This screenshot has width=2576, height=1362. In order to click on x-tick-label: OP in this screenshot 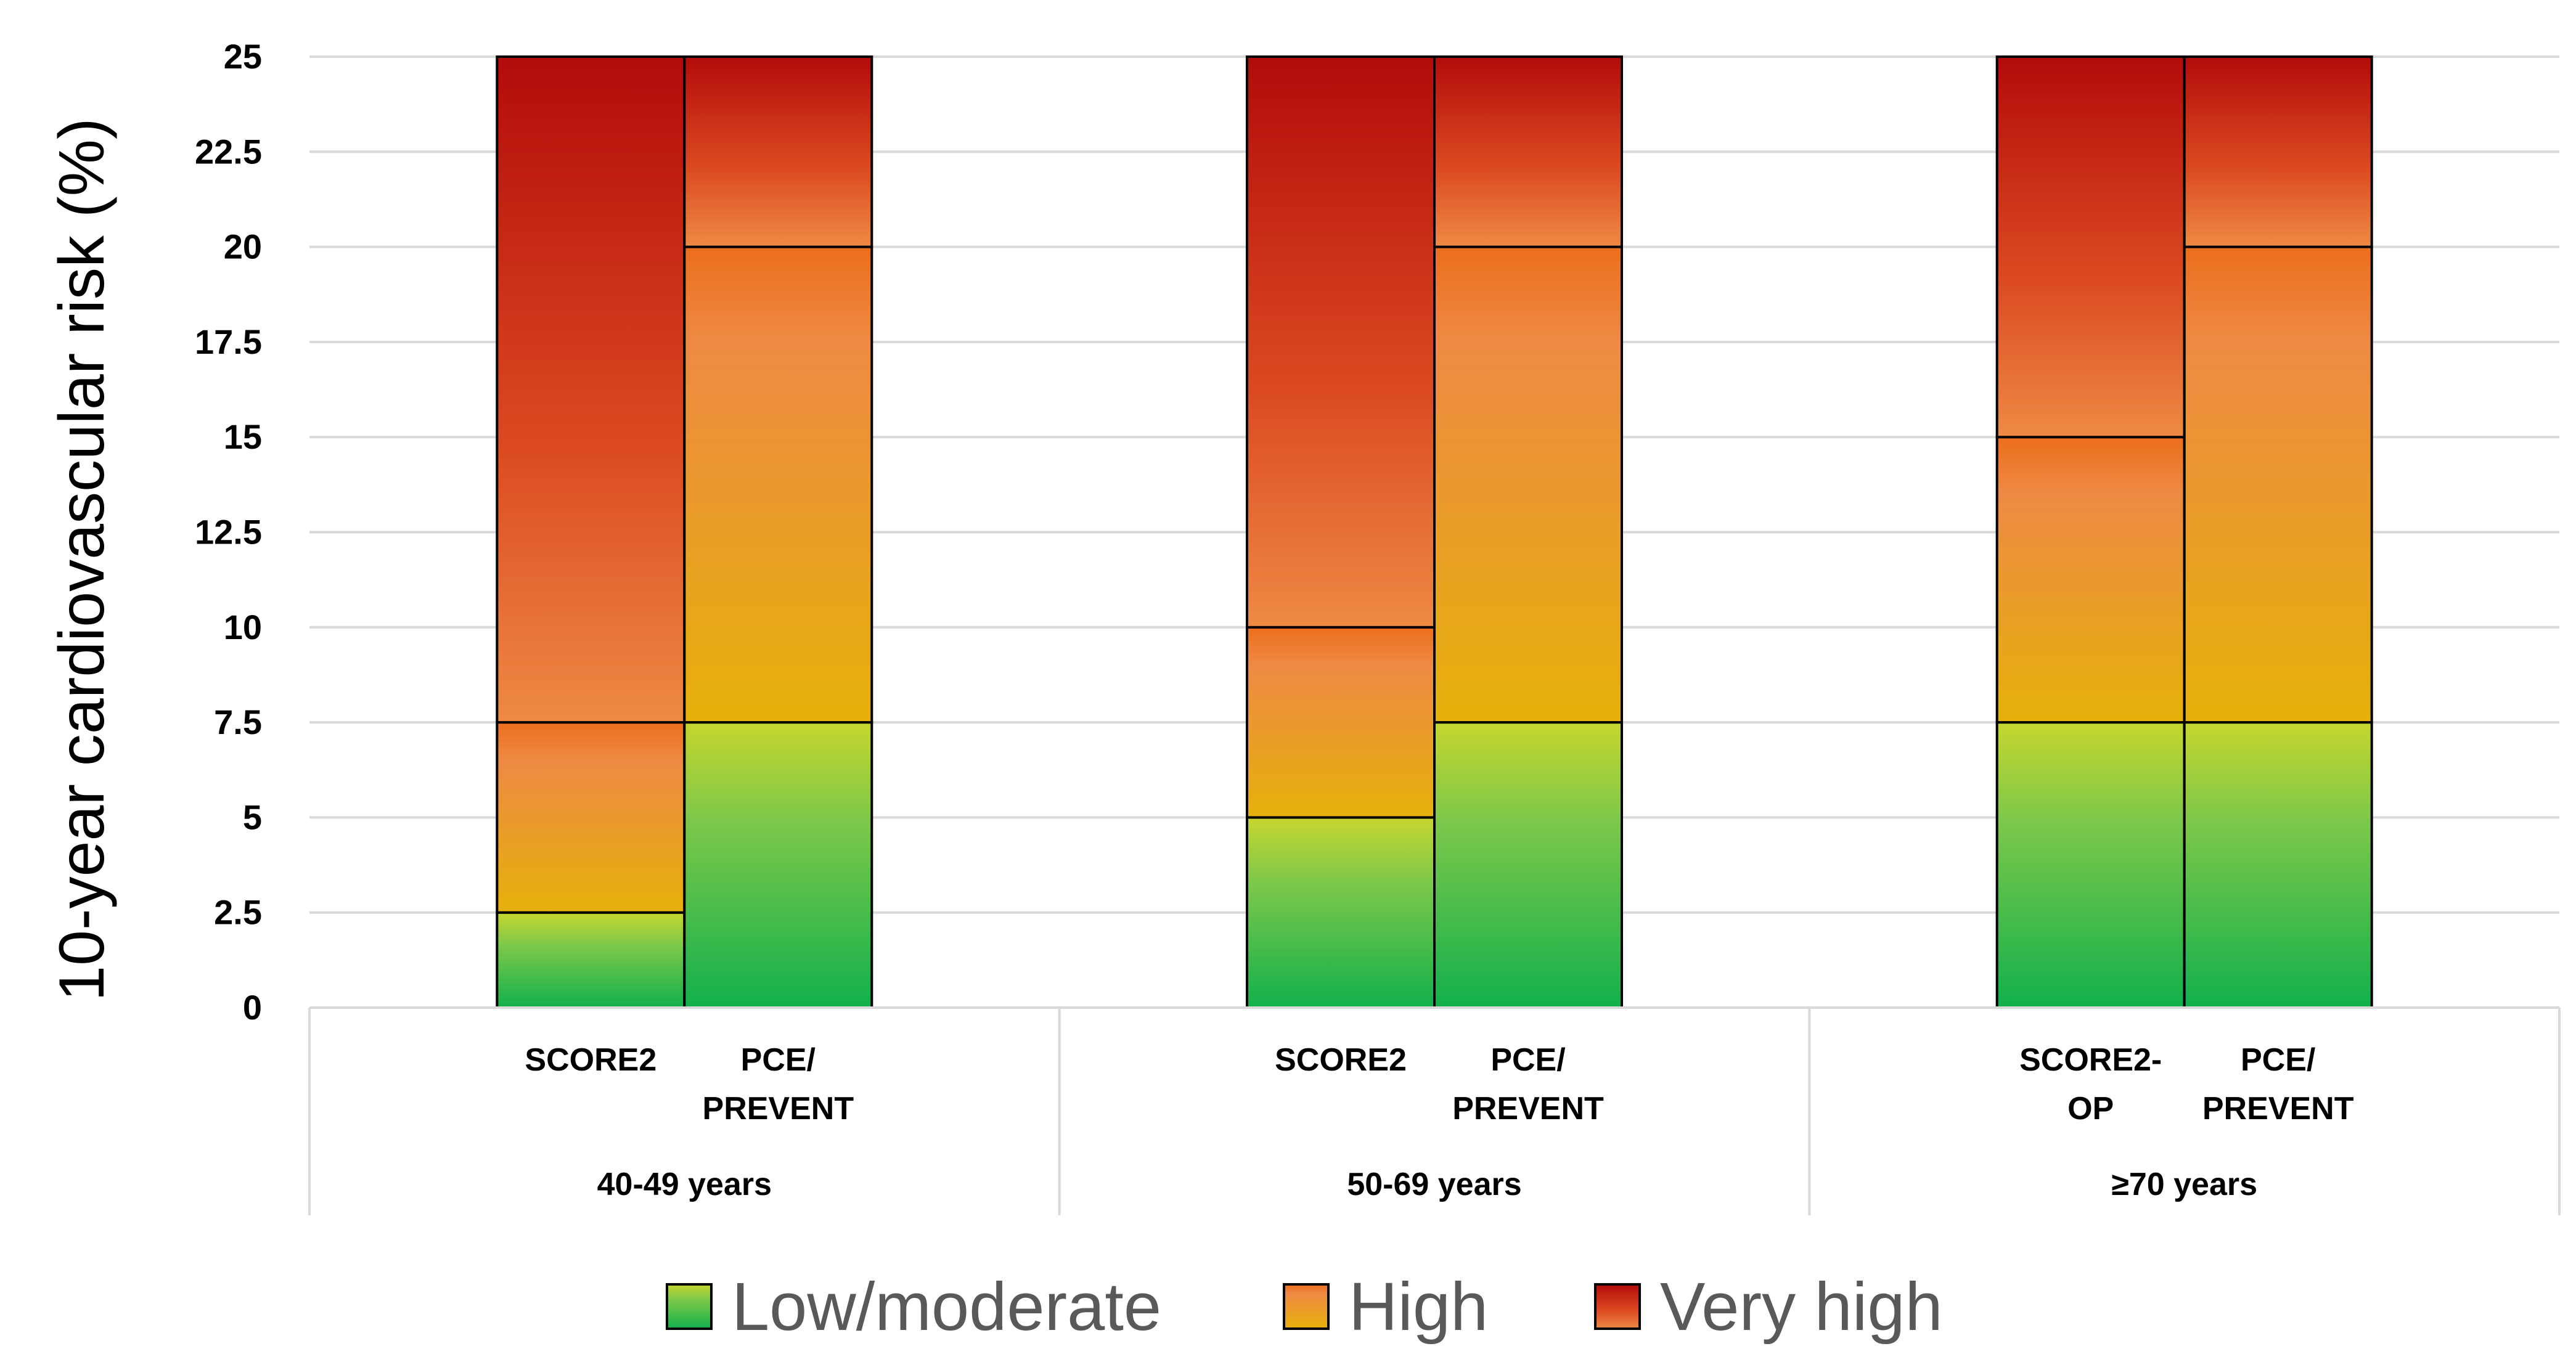, I will do `click(2090, 1109)`.